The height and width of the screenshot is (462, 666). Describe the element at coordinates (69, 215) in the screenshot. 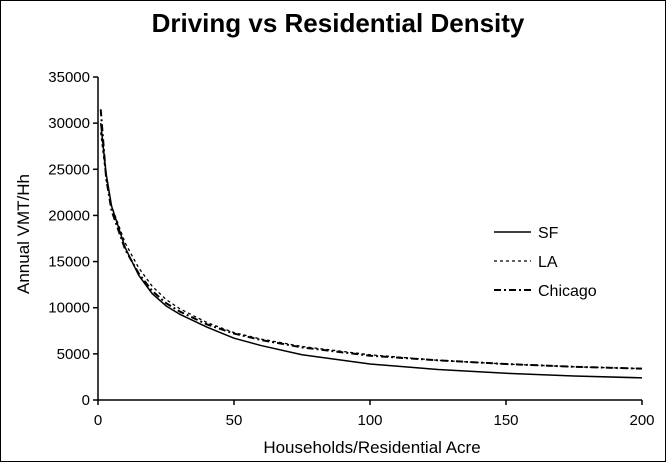

I see `y-tick-label: 20000` at that location.